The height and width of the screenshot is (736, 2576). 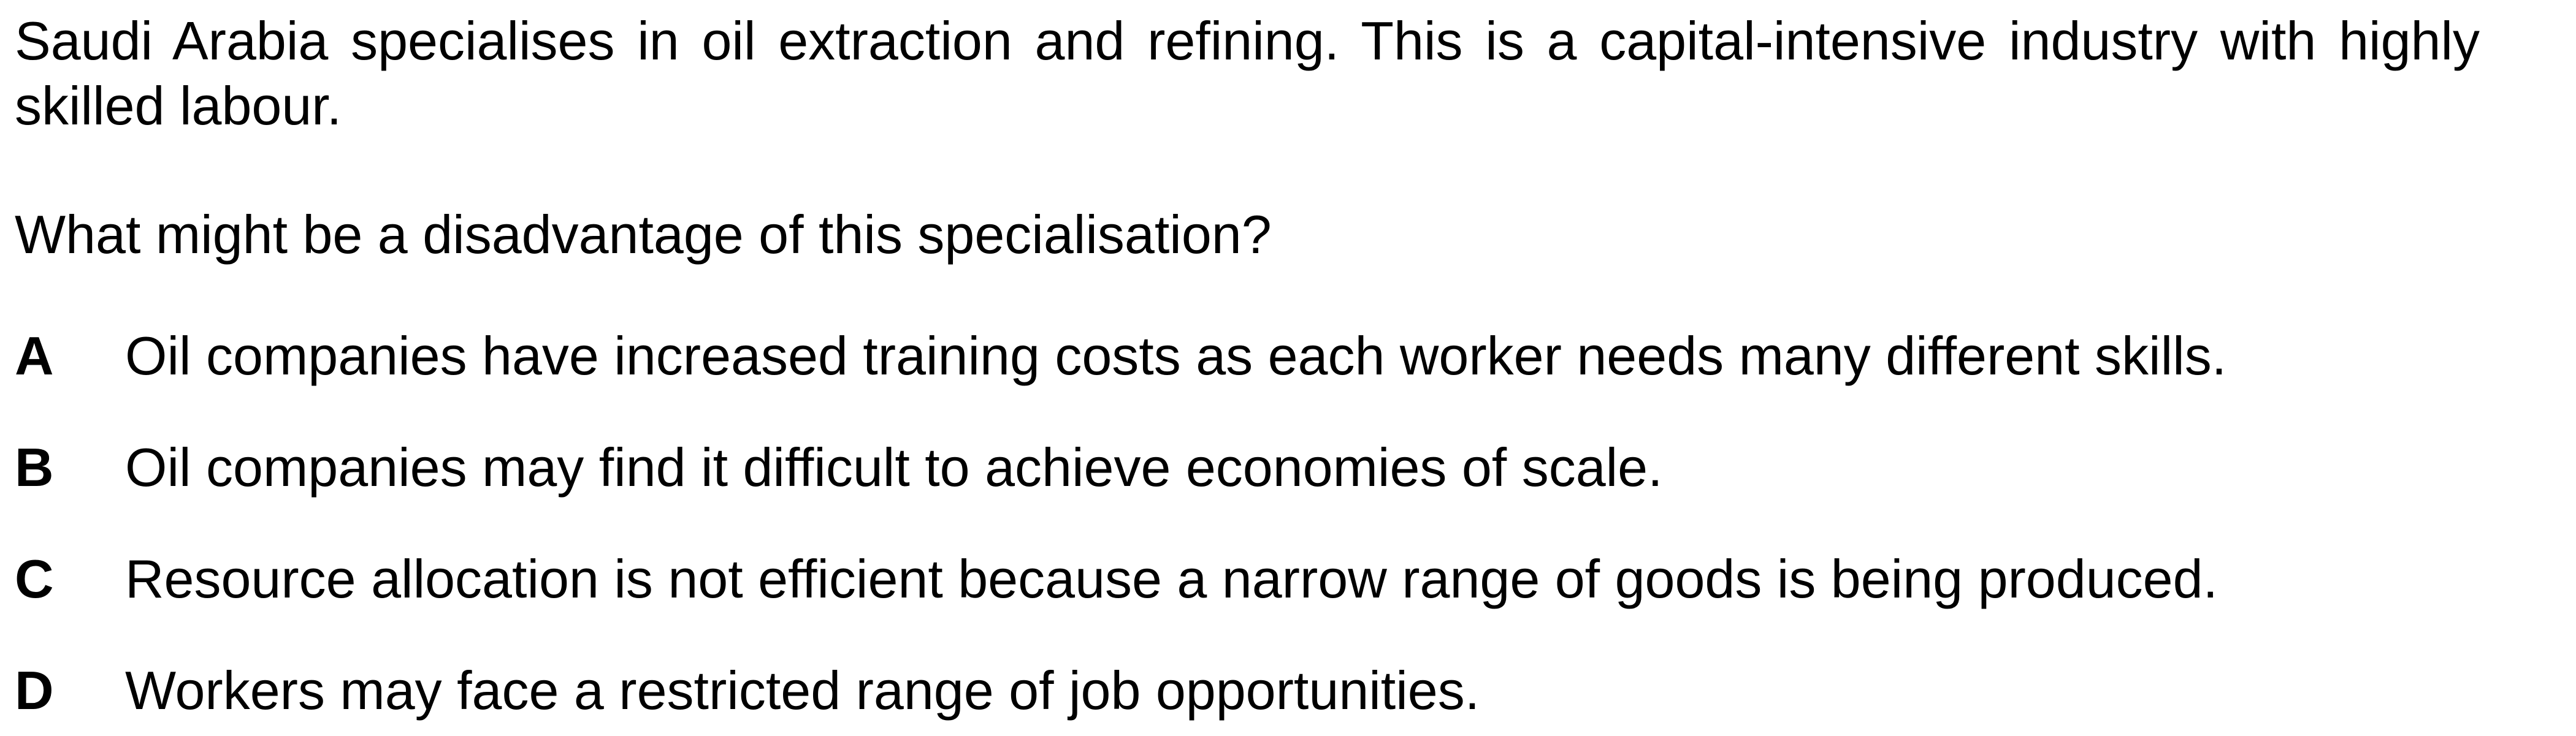 I want to click on option-letter: C, so click(x=34, y=578).